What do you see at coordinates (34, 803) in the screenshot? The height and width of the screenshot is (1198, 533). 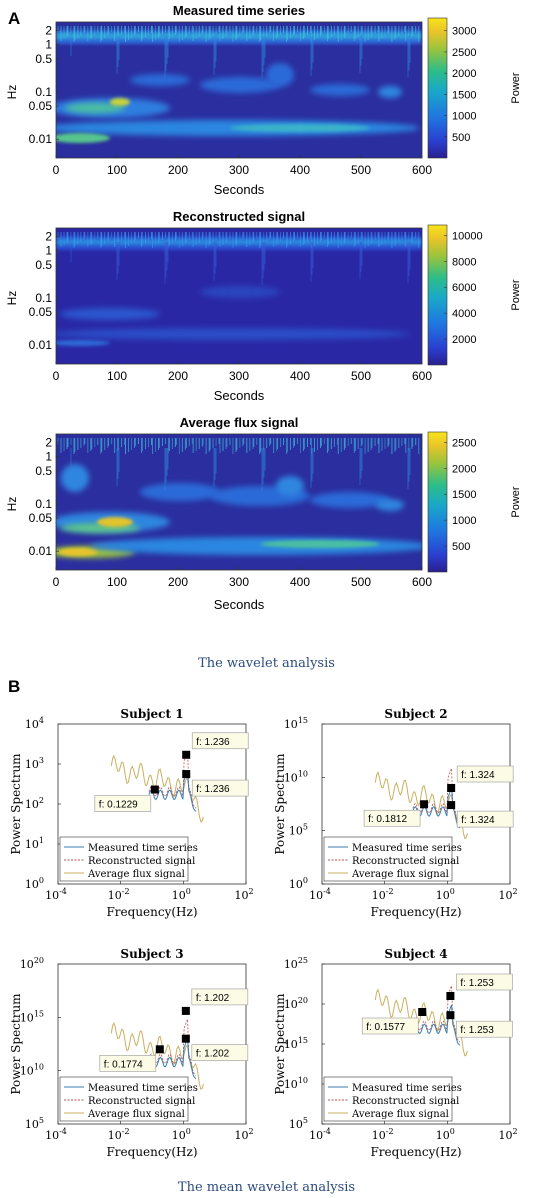 I see `y-tick-label: 10²` at bounding box center [34, 803].